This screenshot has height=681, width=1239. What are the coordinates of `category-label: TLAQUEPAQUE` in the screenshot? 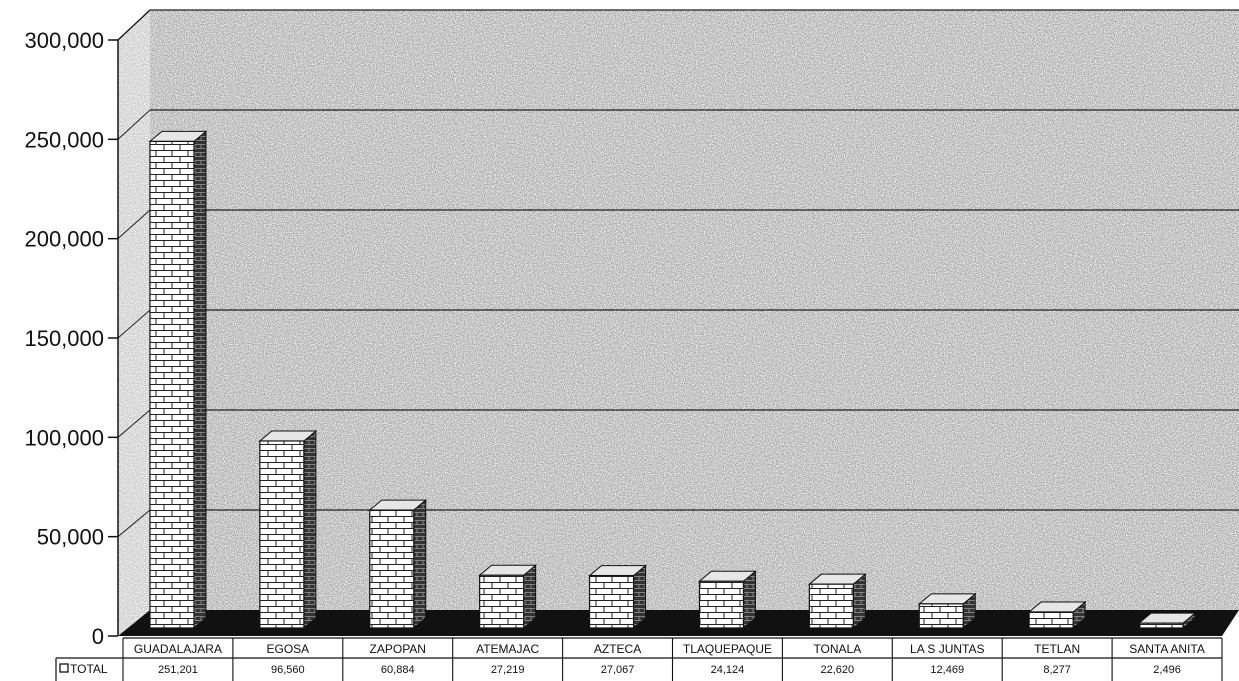 It's located at (727, 649).